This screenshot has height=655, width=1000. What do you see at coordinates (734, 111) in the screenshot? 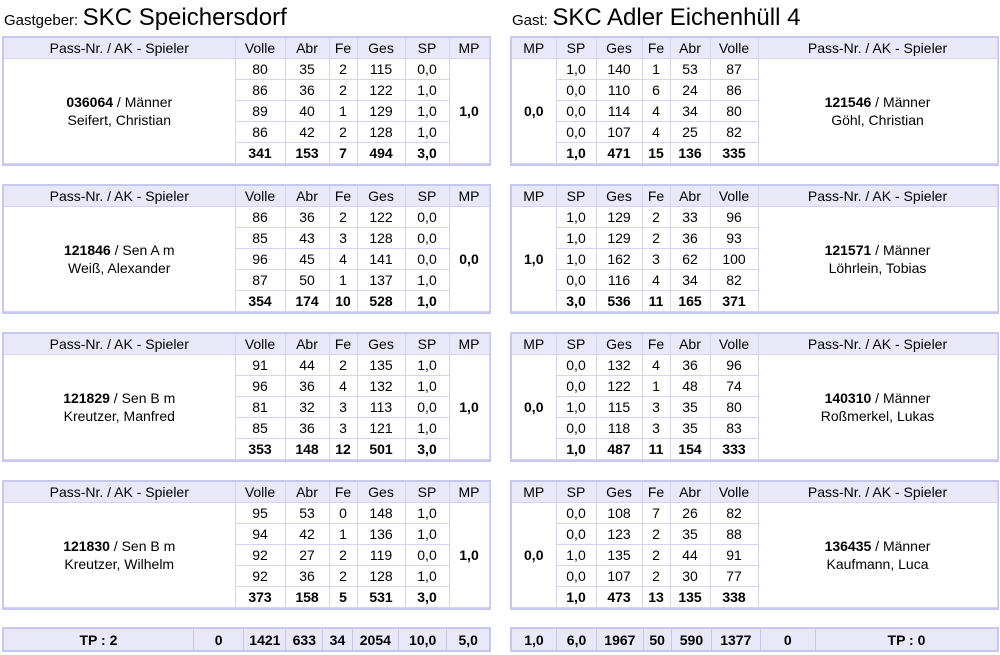
I see `lane-volle: 80` at bounding box center [734, 111].